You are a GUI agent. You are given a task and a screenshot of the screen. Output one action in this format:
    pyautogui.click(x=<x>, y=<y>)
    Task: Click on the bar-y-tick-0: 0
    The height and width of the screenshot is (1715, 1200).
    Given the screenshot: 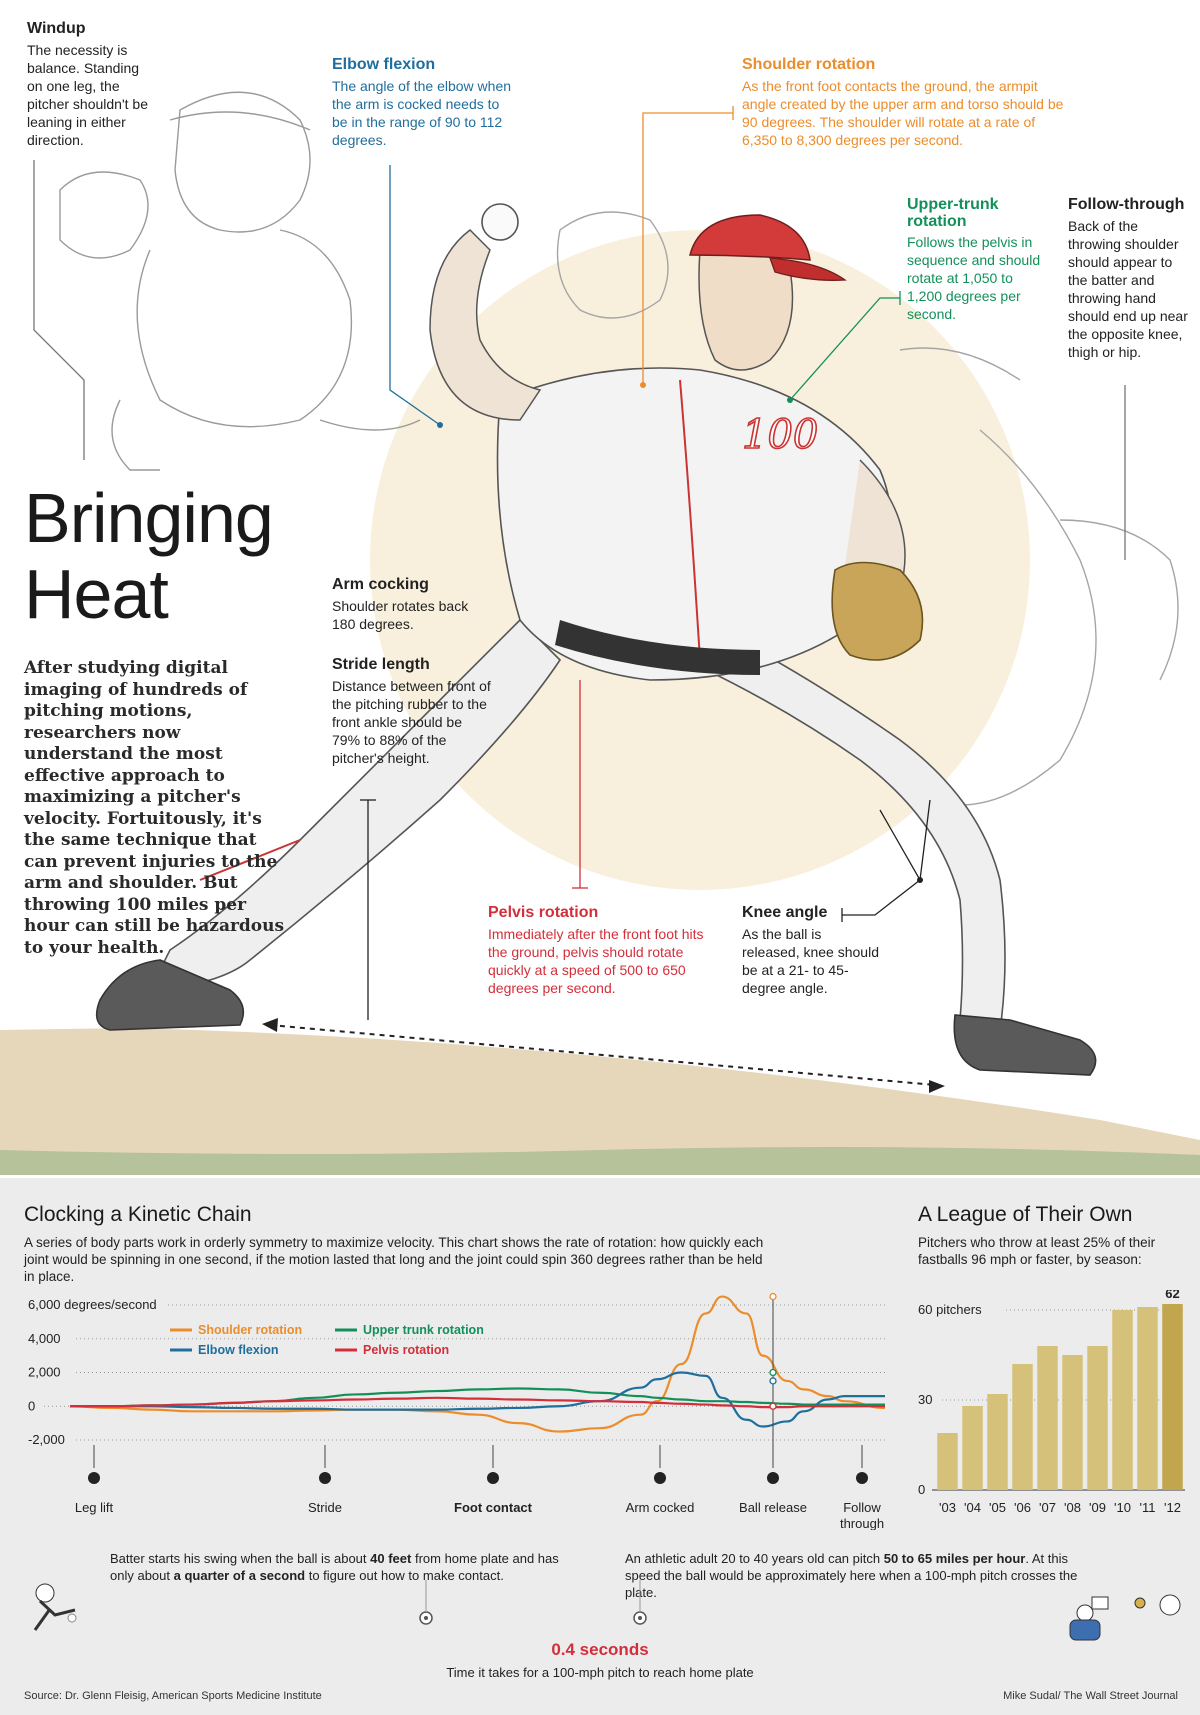 What is the action you would take?
    pyautogui.click(x=921, y=1489)
    